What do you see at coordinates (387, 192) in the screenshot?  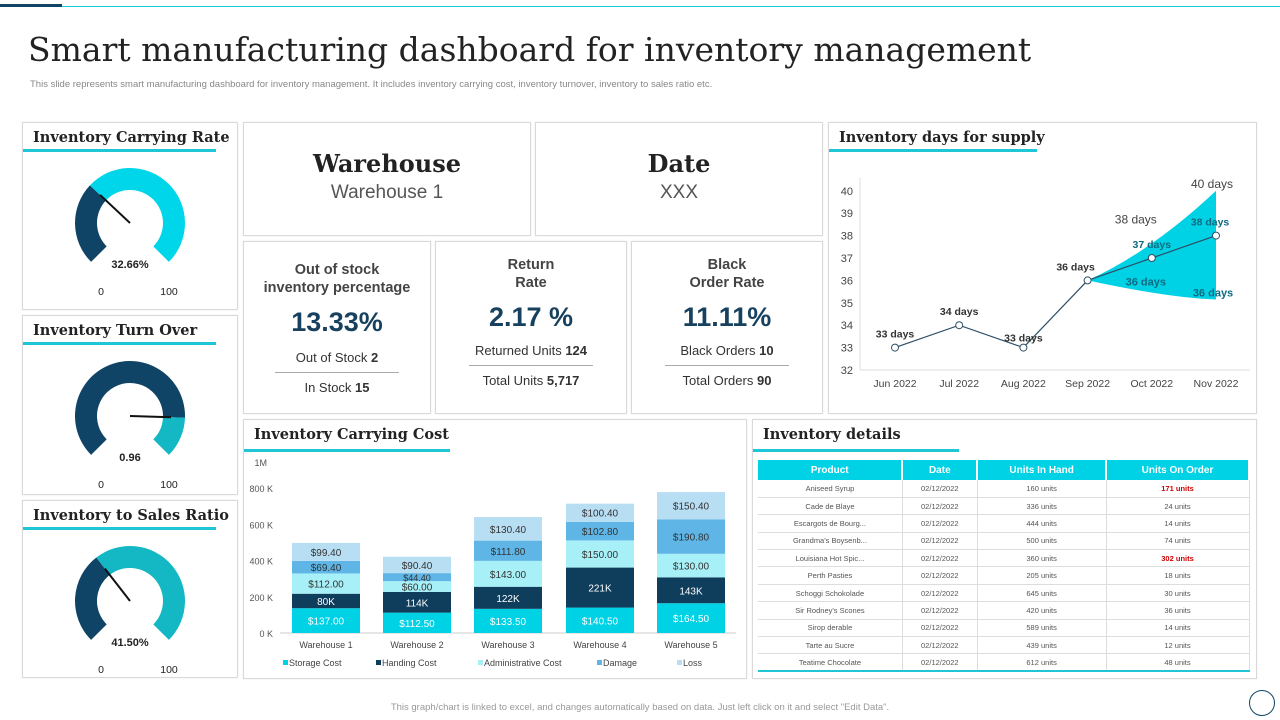 I see `warehouse-value: Warehouse 1` at bounding box center [387, 192].